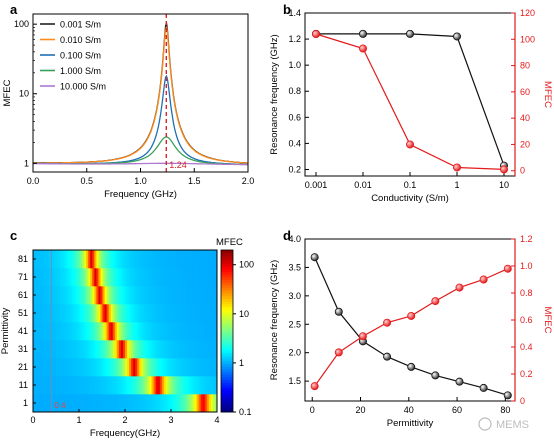 This screenshot has height=443, width=554. Describe the element at coordinates (274, 320) in the screenshot. I see `y-axis-label: Resonance frequency (GHz)` at that location.